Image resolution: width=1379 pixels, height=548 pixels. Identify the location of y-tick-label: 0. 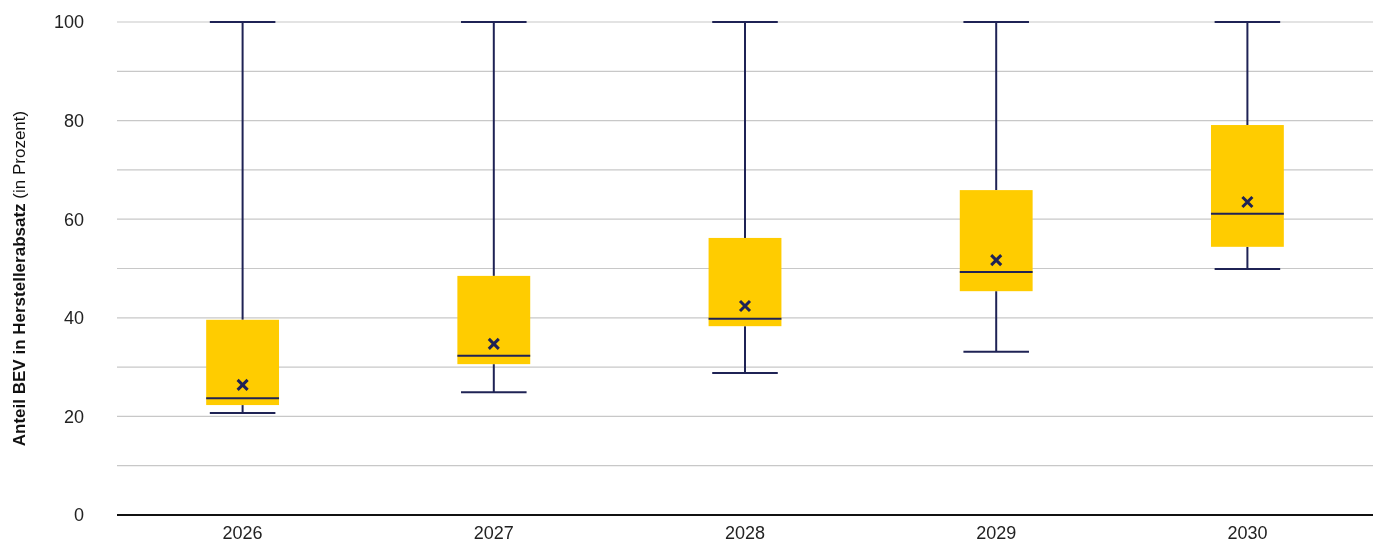
(78, 515).